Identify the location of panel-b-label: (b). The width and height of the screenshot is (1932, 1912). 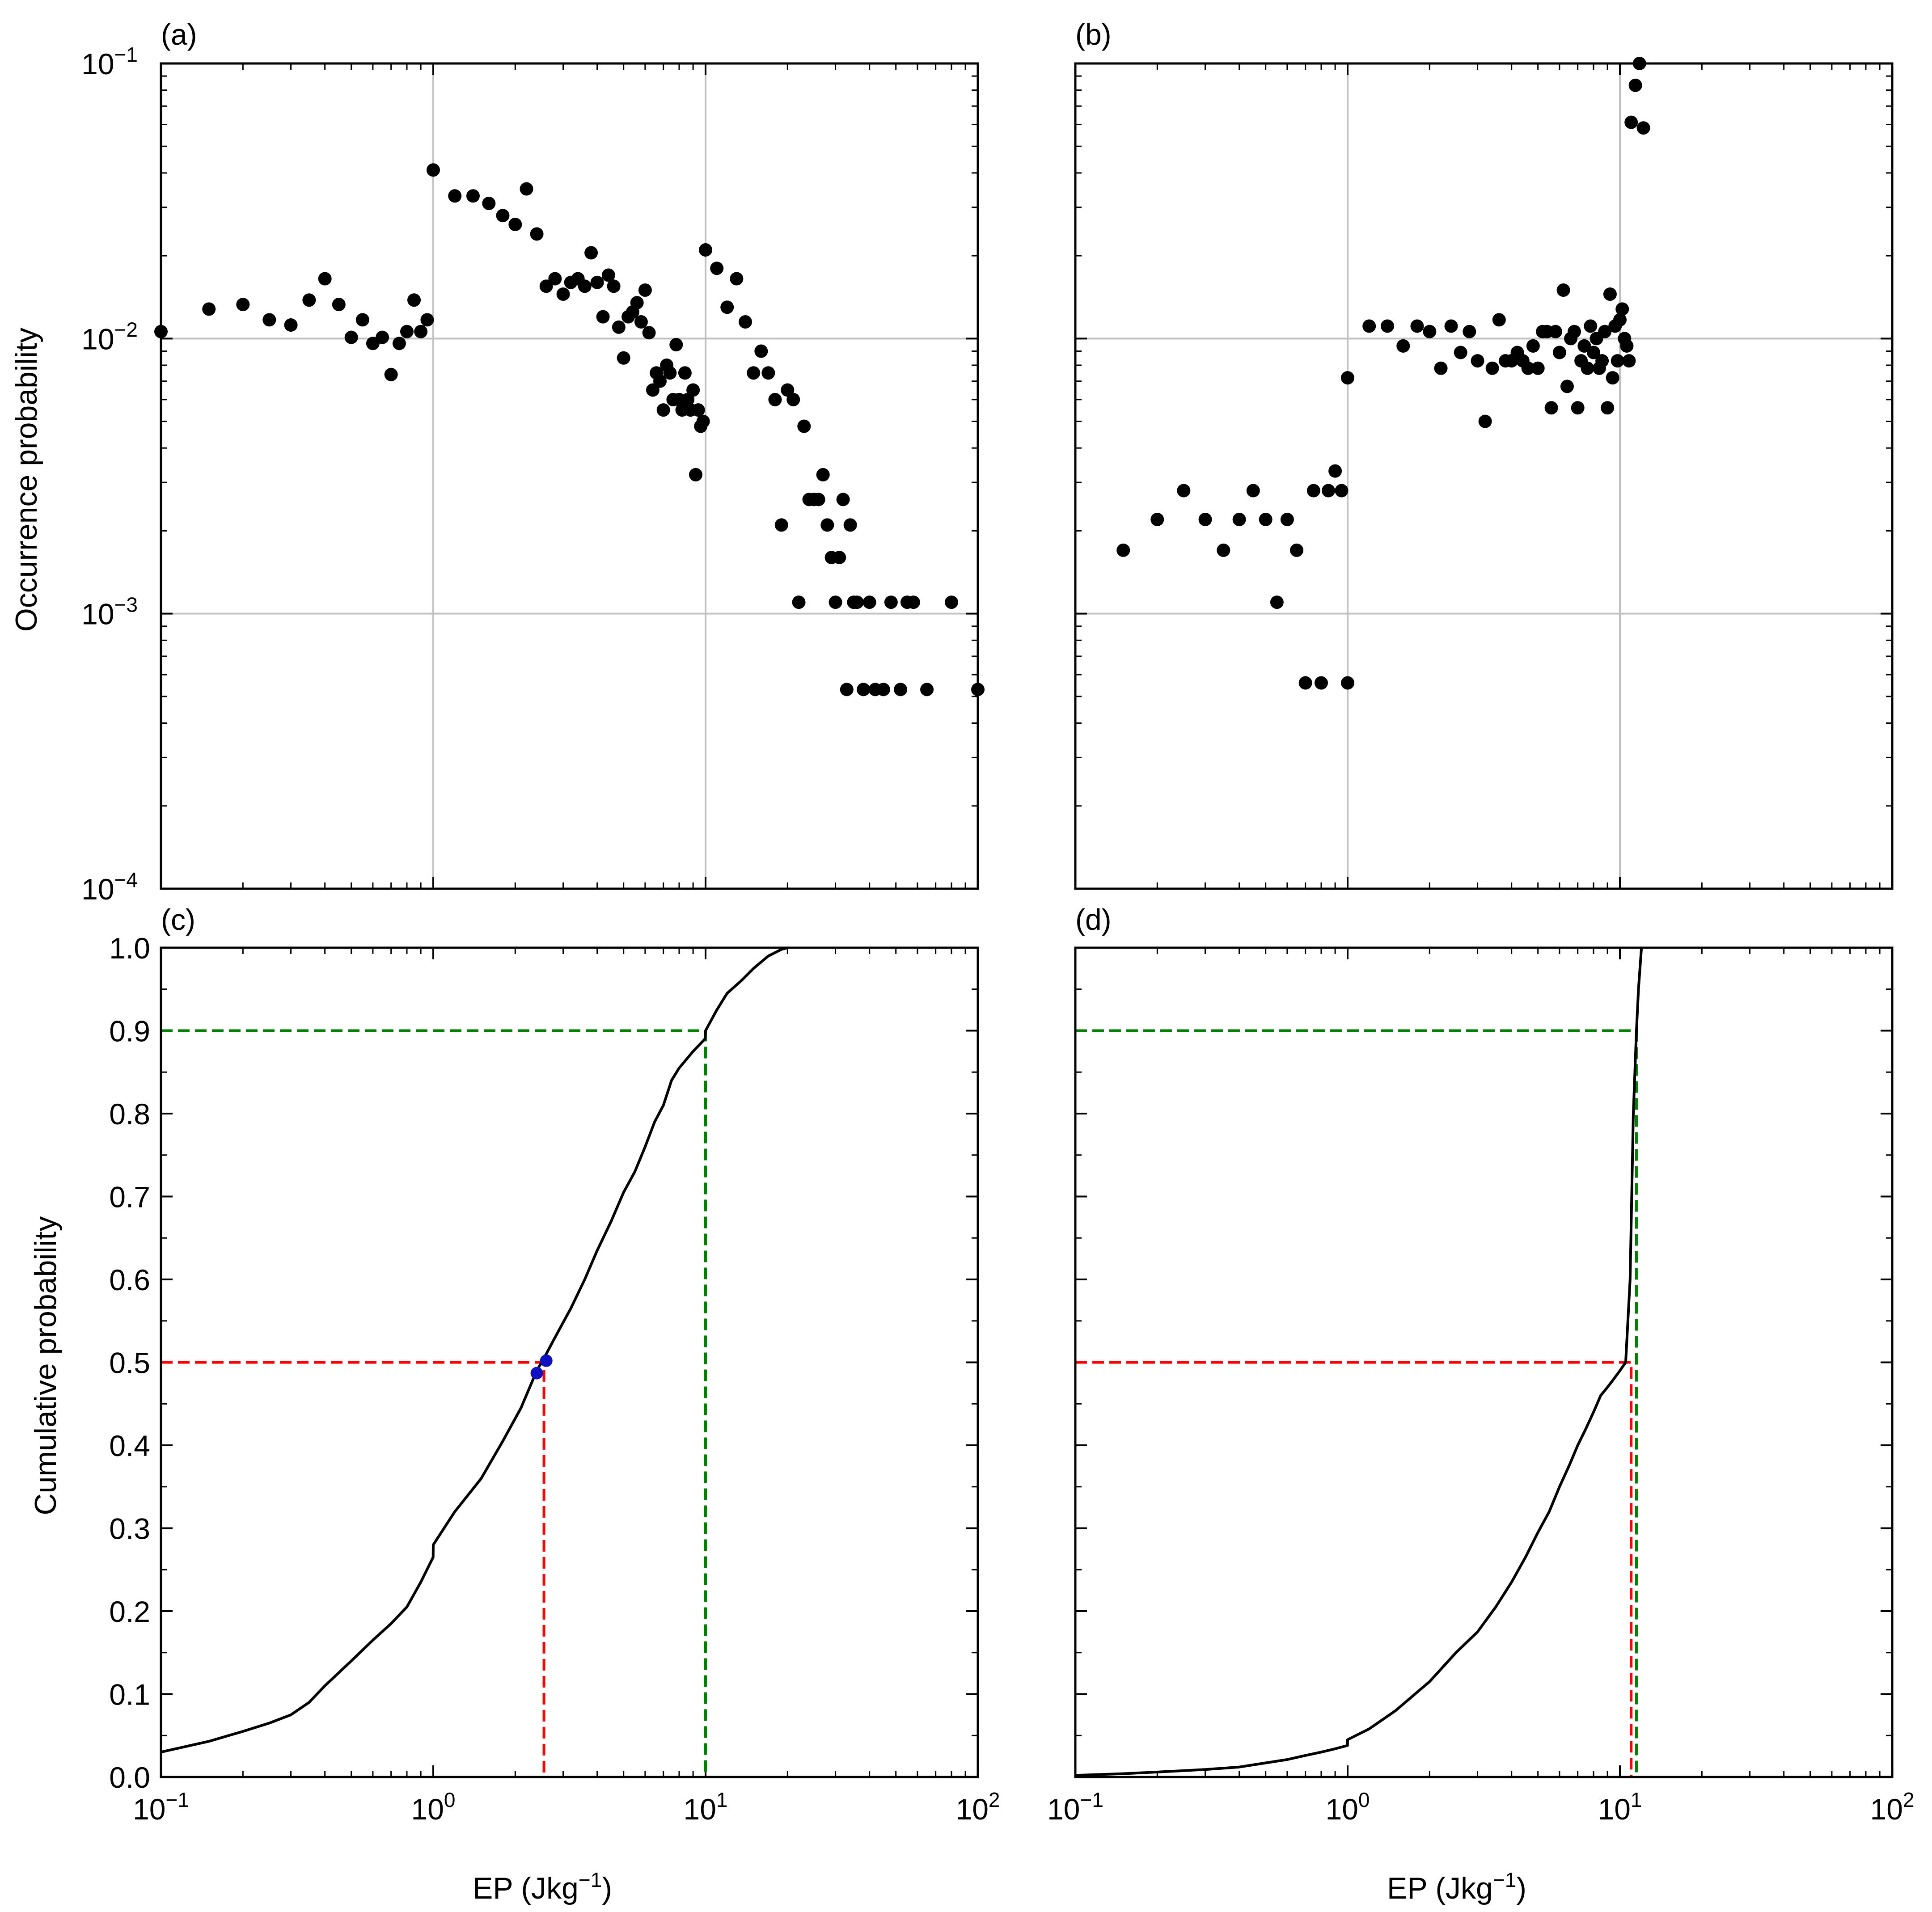
(1093, 34).